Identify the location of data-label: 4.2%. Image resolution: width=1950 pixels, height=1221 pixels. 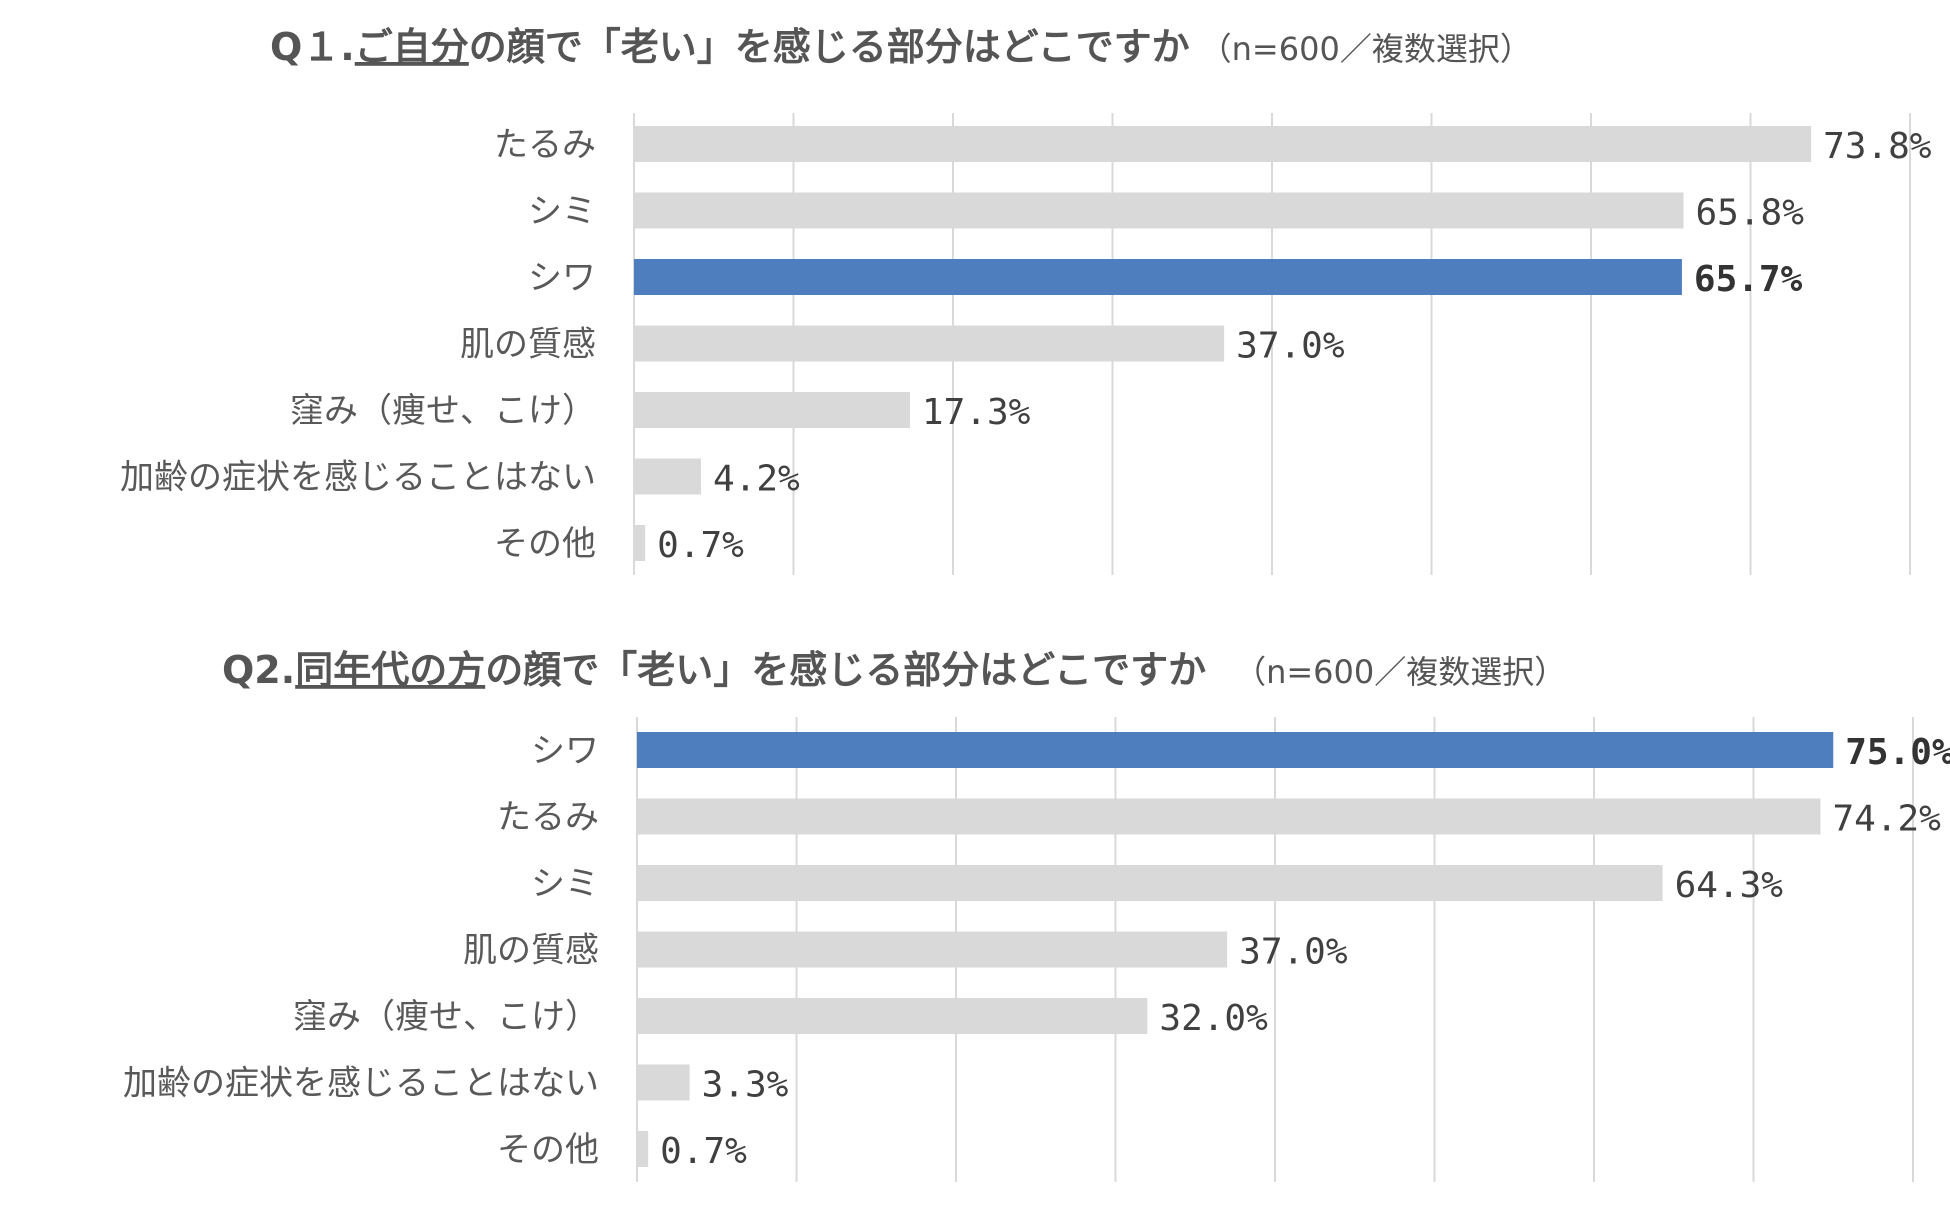
(756, 479).